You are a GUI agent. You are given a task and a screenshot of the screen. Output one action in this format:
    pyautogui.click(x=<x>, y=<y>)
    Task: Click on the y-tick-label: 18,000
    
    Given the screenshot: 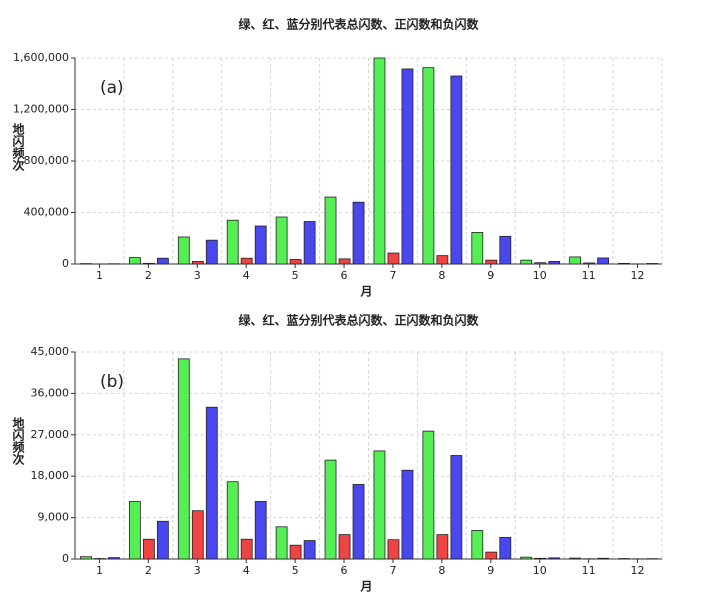 What is the action you would take?
    pyautogui.click(x=50, y=475)
    